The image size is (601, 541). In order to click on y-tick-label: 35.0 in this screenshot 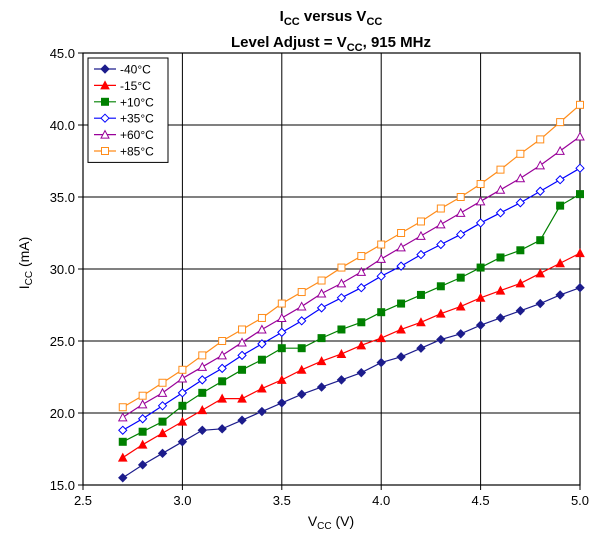, I will do `click(62, 197)`.